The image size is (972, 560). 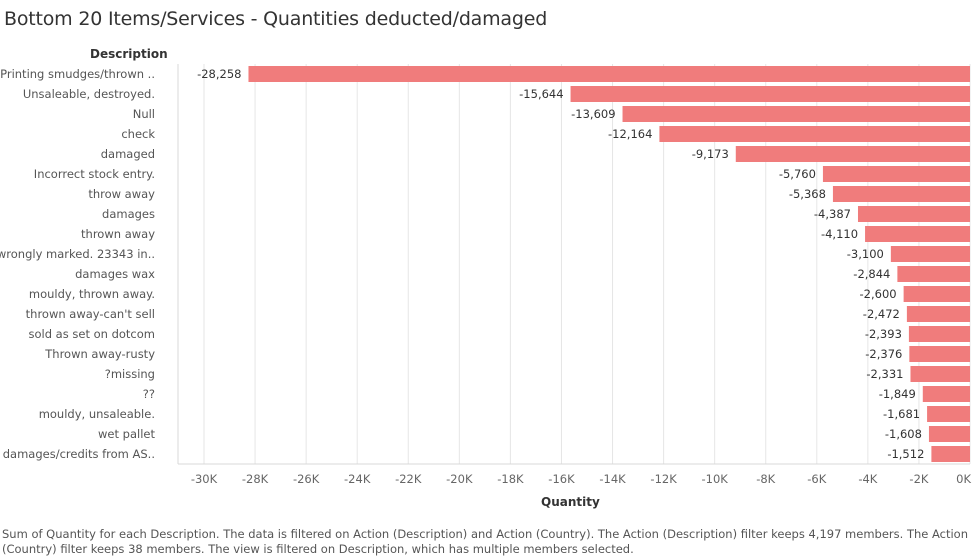 I want to click on category-label: throw away, so click(x=121, y=194).